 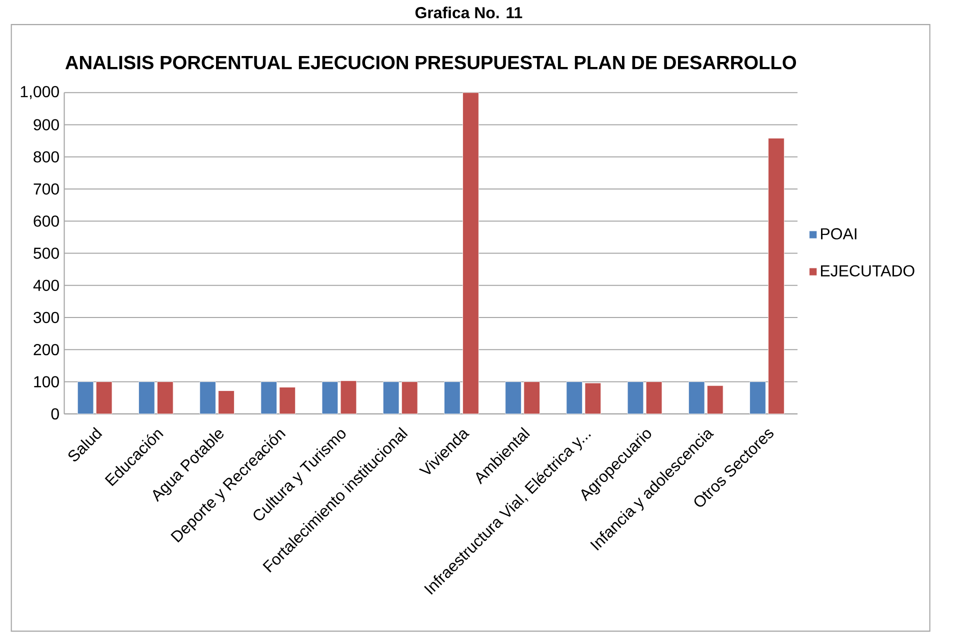 What do you see at coordinates (46, 221) in the screenshot?
I see `y-tick-label: 600` at bounding box center [46, 221].